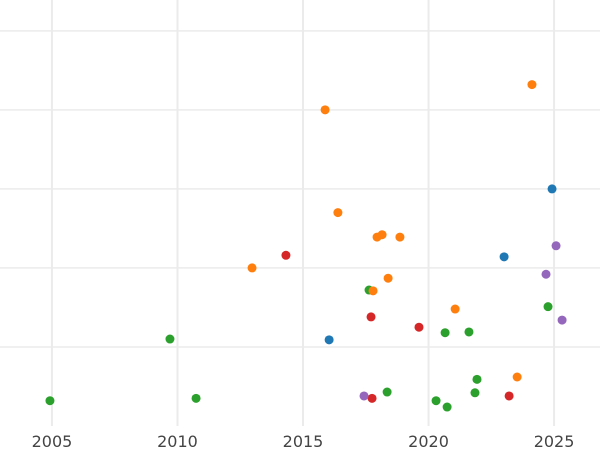 Image resolution: width=600 pixels, height=450 pixels. What do you see at coordinates (52, 441) in the screenshot?
I see `x-tick-label: 2005` at bounding box center [52, 441].